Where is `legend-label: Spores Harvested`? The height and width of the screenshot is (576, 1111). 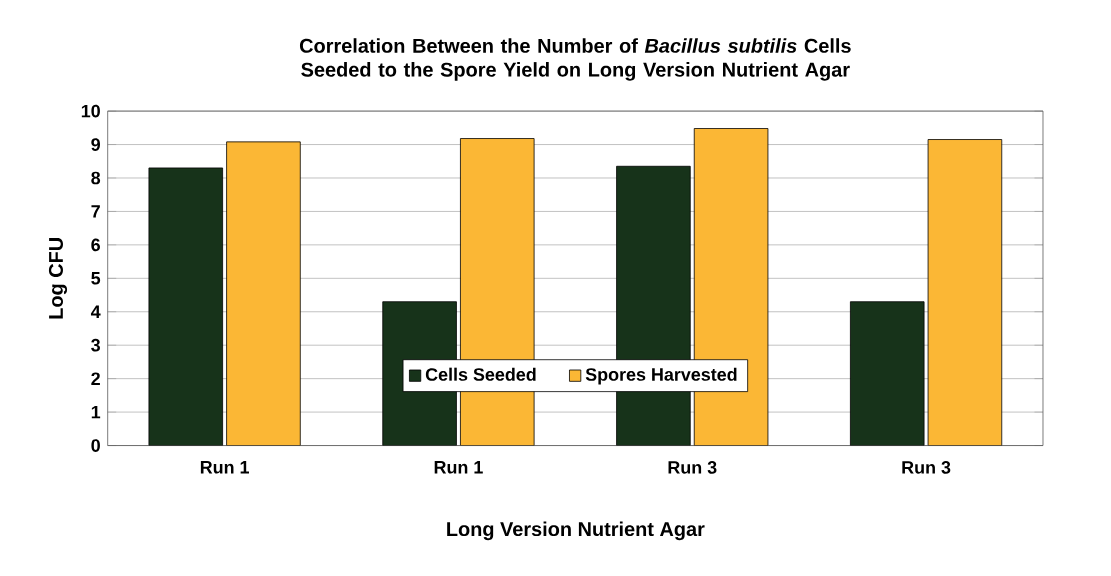 legend-label: Spores Harvested is located at coordinates (661, 376).